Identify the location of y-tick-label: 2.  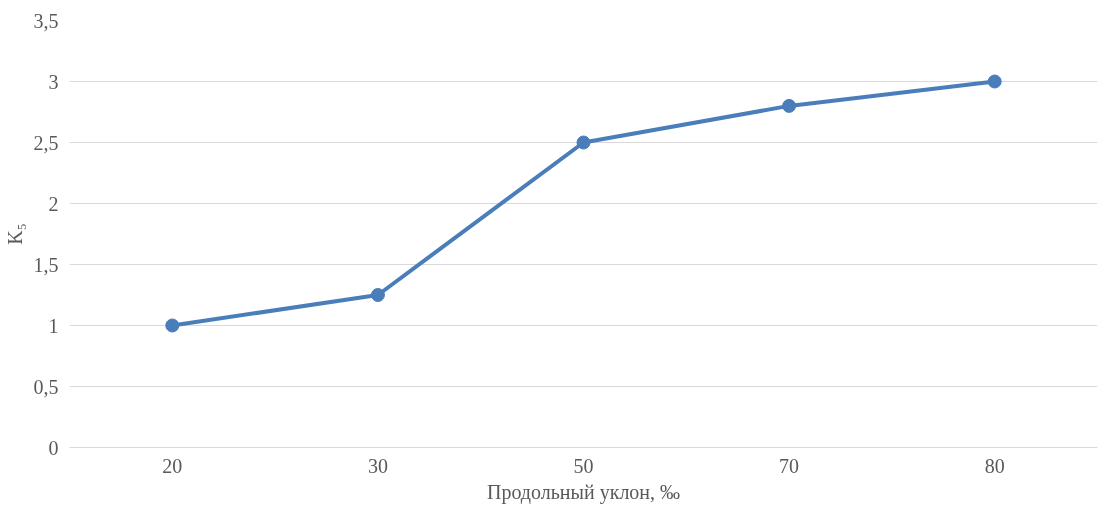
(53, 203).